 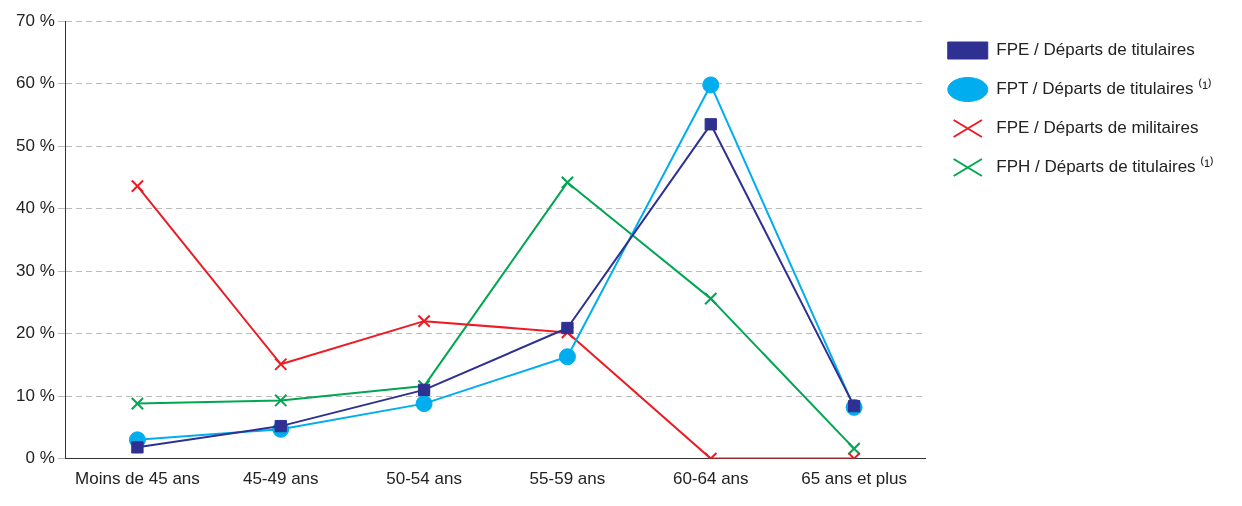 I want to click on x-tick-label: 55-59 ans, so click(x=567, y=479).